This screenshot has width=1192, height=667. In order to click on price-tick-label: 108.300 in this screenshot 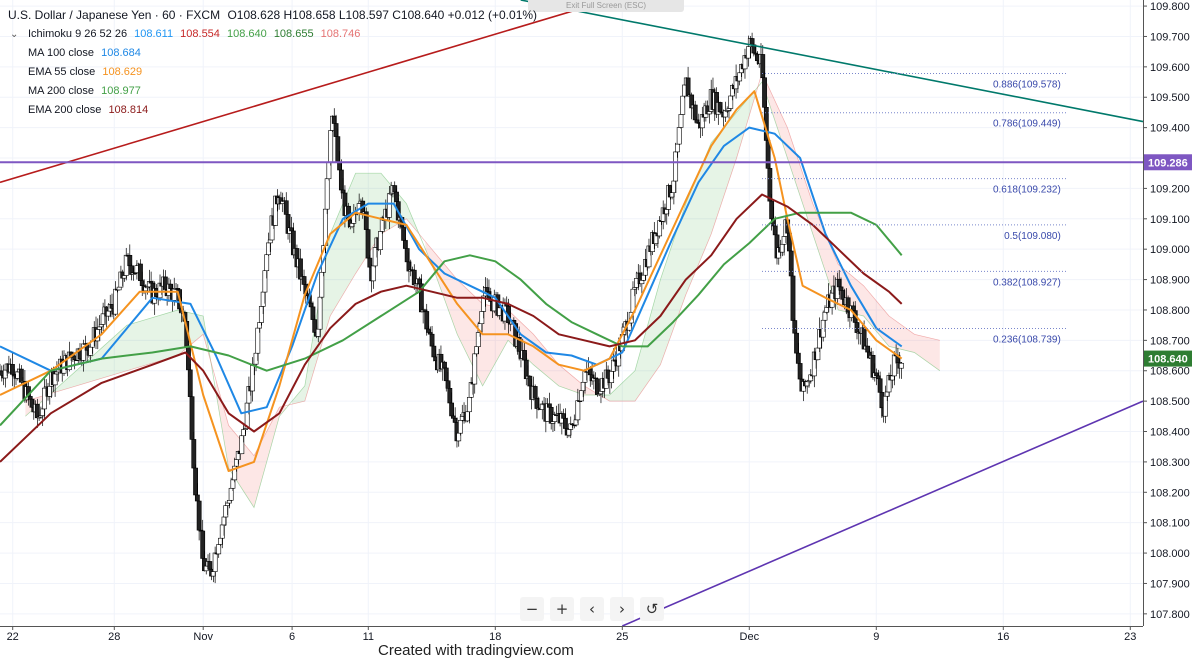, I will do `click(1170, 463)`.